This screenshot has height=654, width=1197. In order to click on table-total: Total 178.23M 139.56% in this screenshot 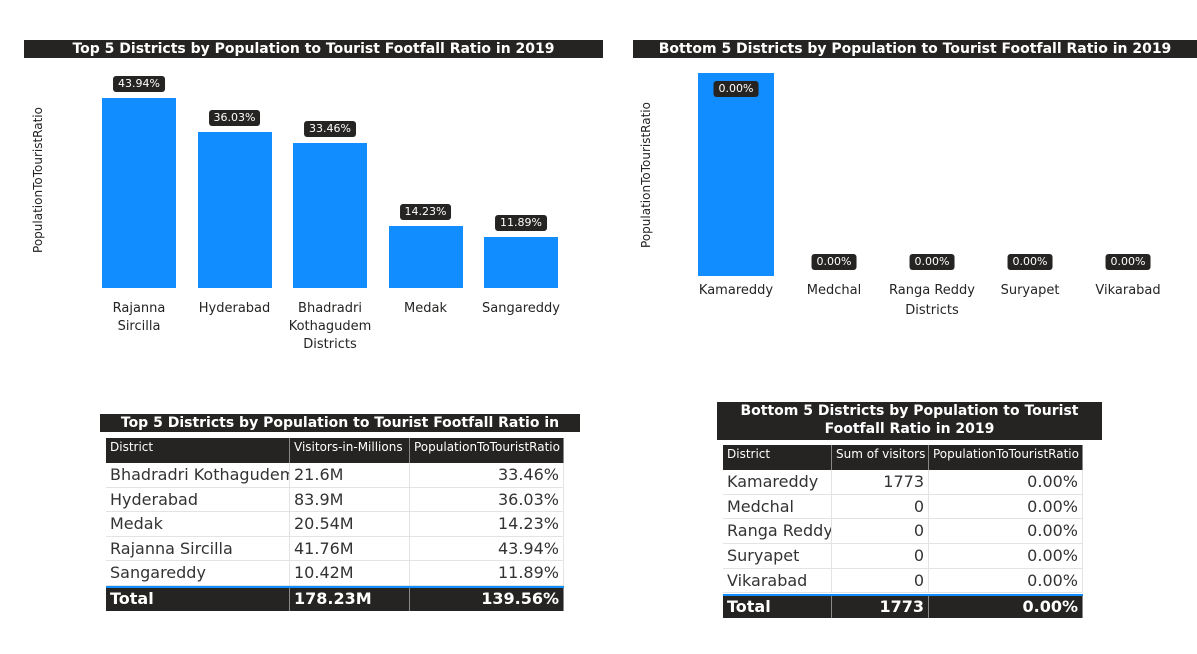, I will do `click(335, 598)`.